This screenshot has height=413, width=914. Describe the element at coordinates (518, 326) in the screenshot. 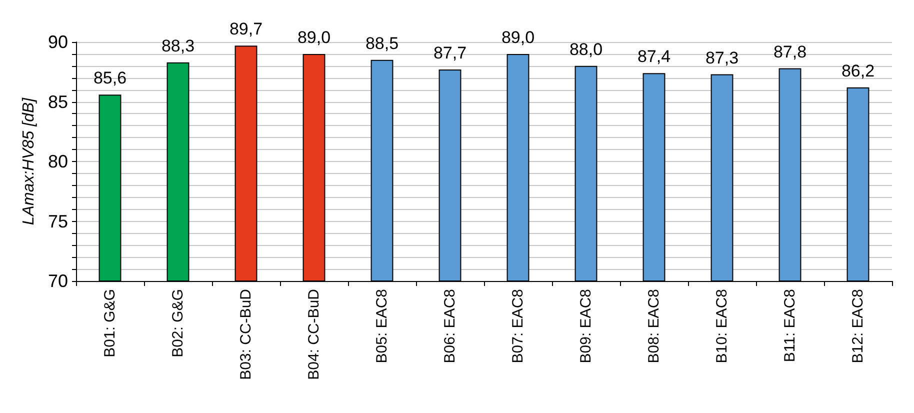

I see `x-tick-label: B07: EAC8` at that location.